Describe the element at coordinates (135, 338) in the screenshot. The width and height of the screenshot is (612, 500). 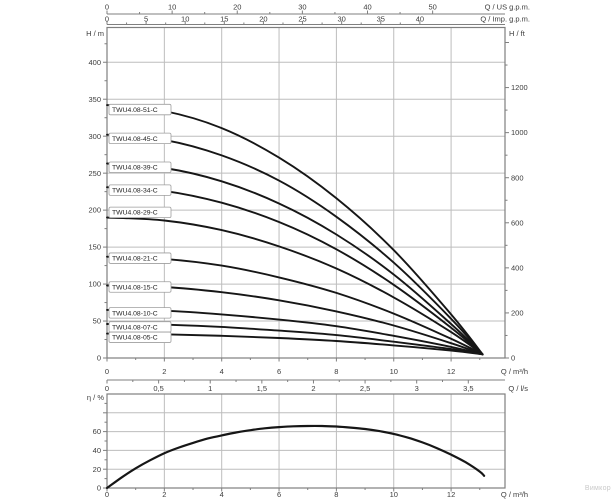
I see `curve-label-text: TWU4.08-05-C` at that location.